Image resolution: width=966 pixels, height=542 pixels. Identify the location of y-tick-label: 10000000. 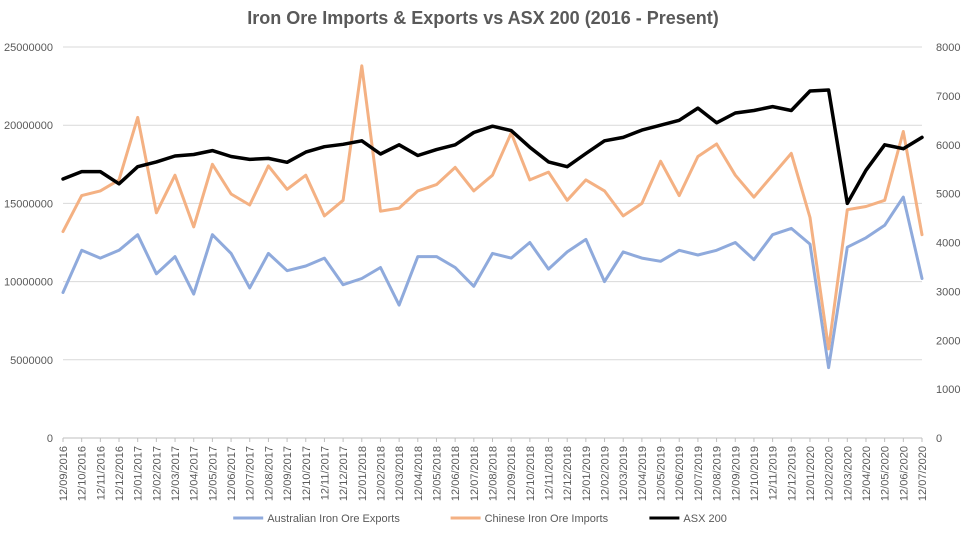
(28, 283).